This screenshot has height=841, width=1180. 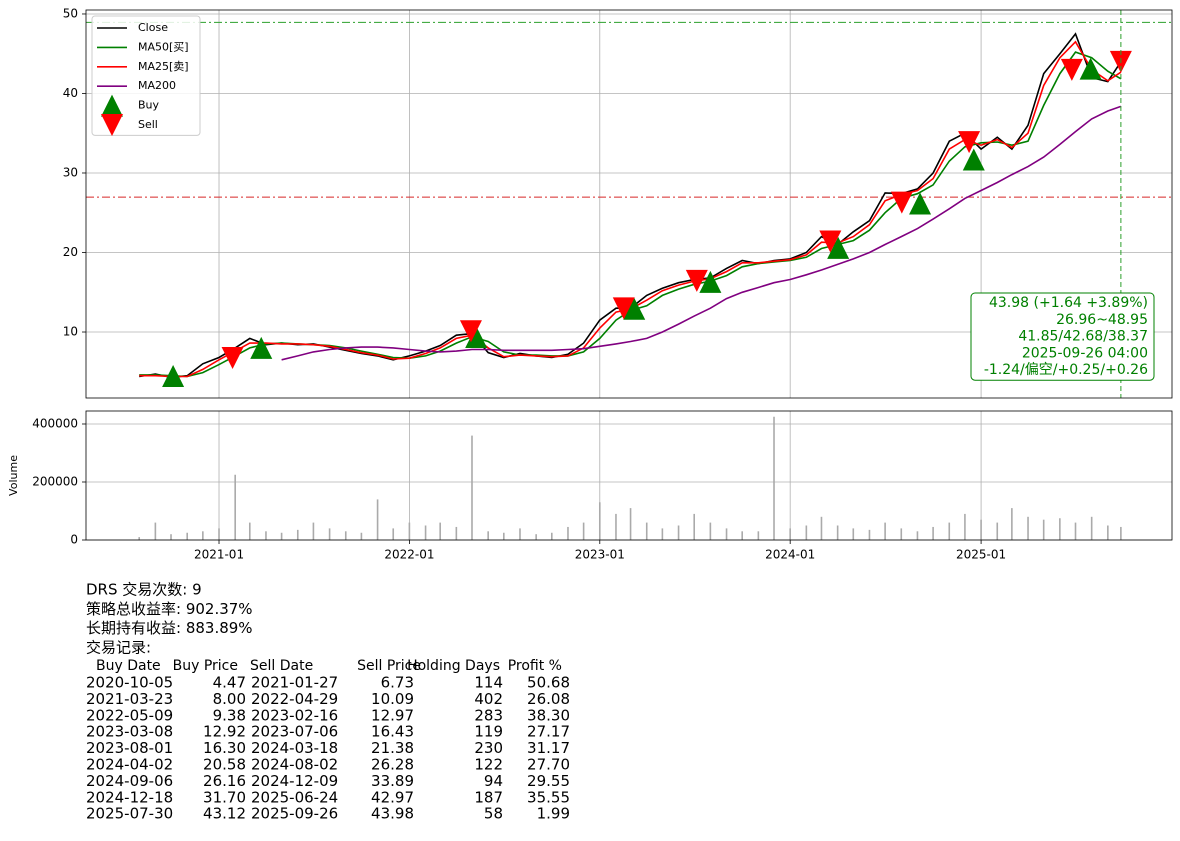 I want to click on table-cell: 2022-04-29, so click(x=294, y=699).